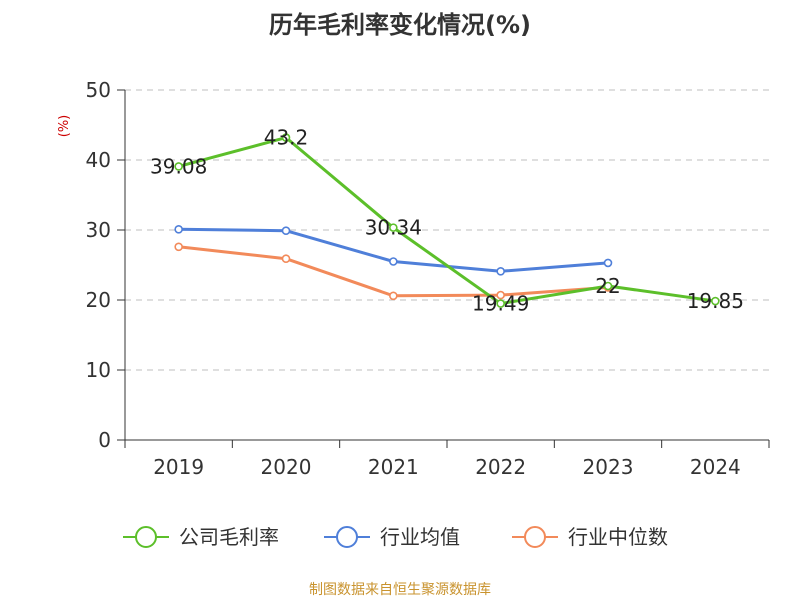  I want to click on x-tick-label: 2022, so click(500, 467).